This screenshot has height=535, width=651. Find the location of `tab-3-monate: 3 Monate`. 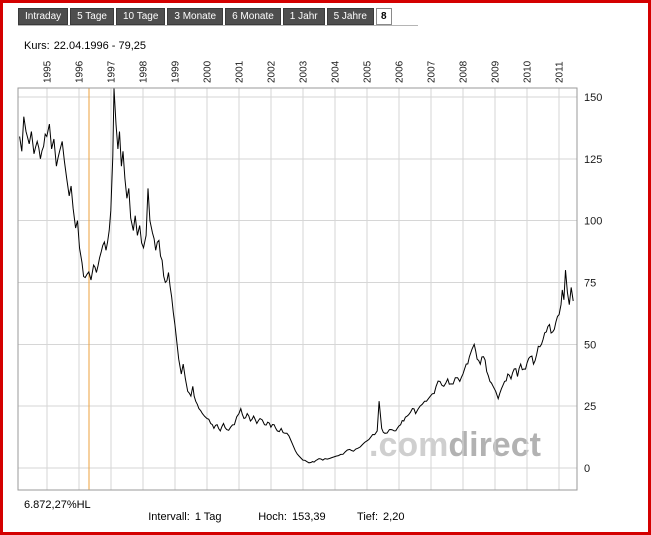

tab-3-monate: 3 Monate is located at coordinates (195, 16).